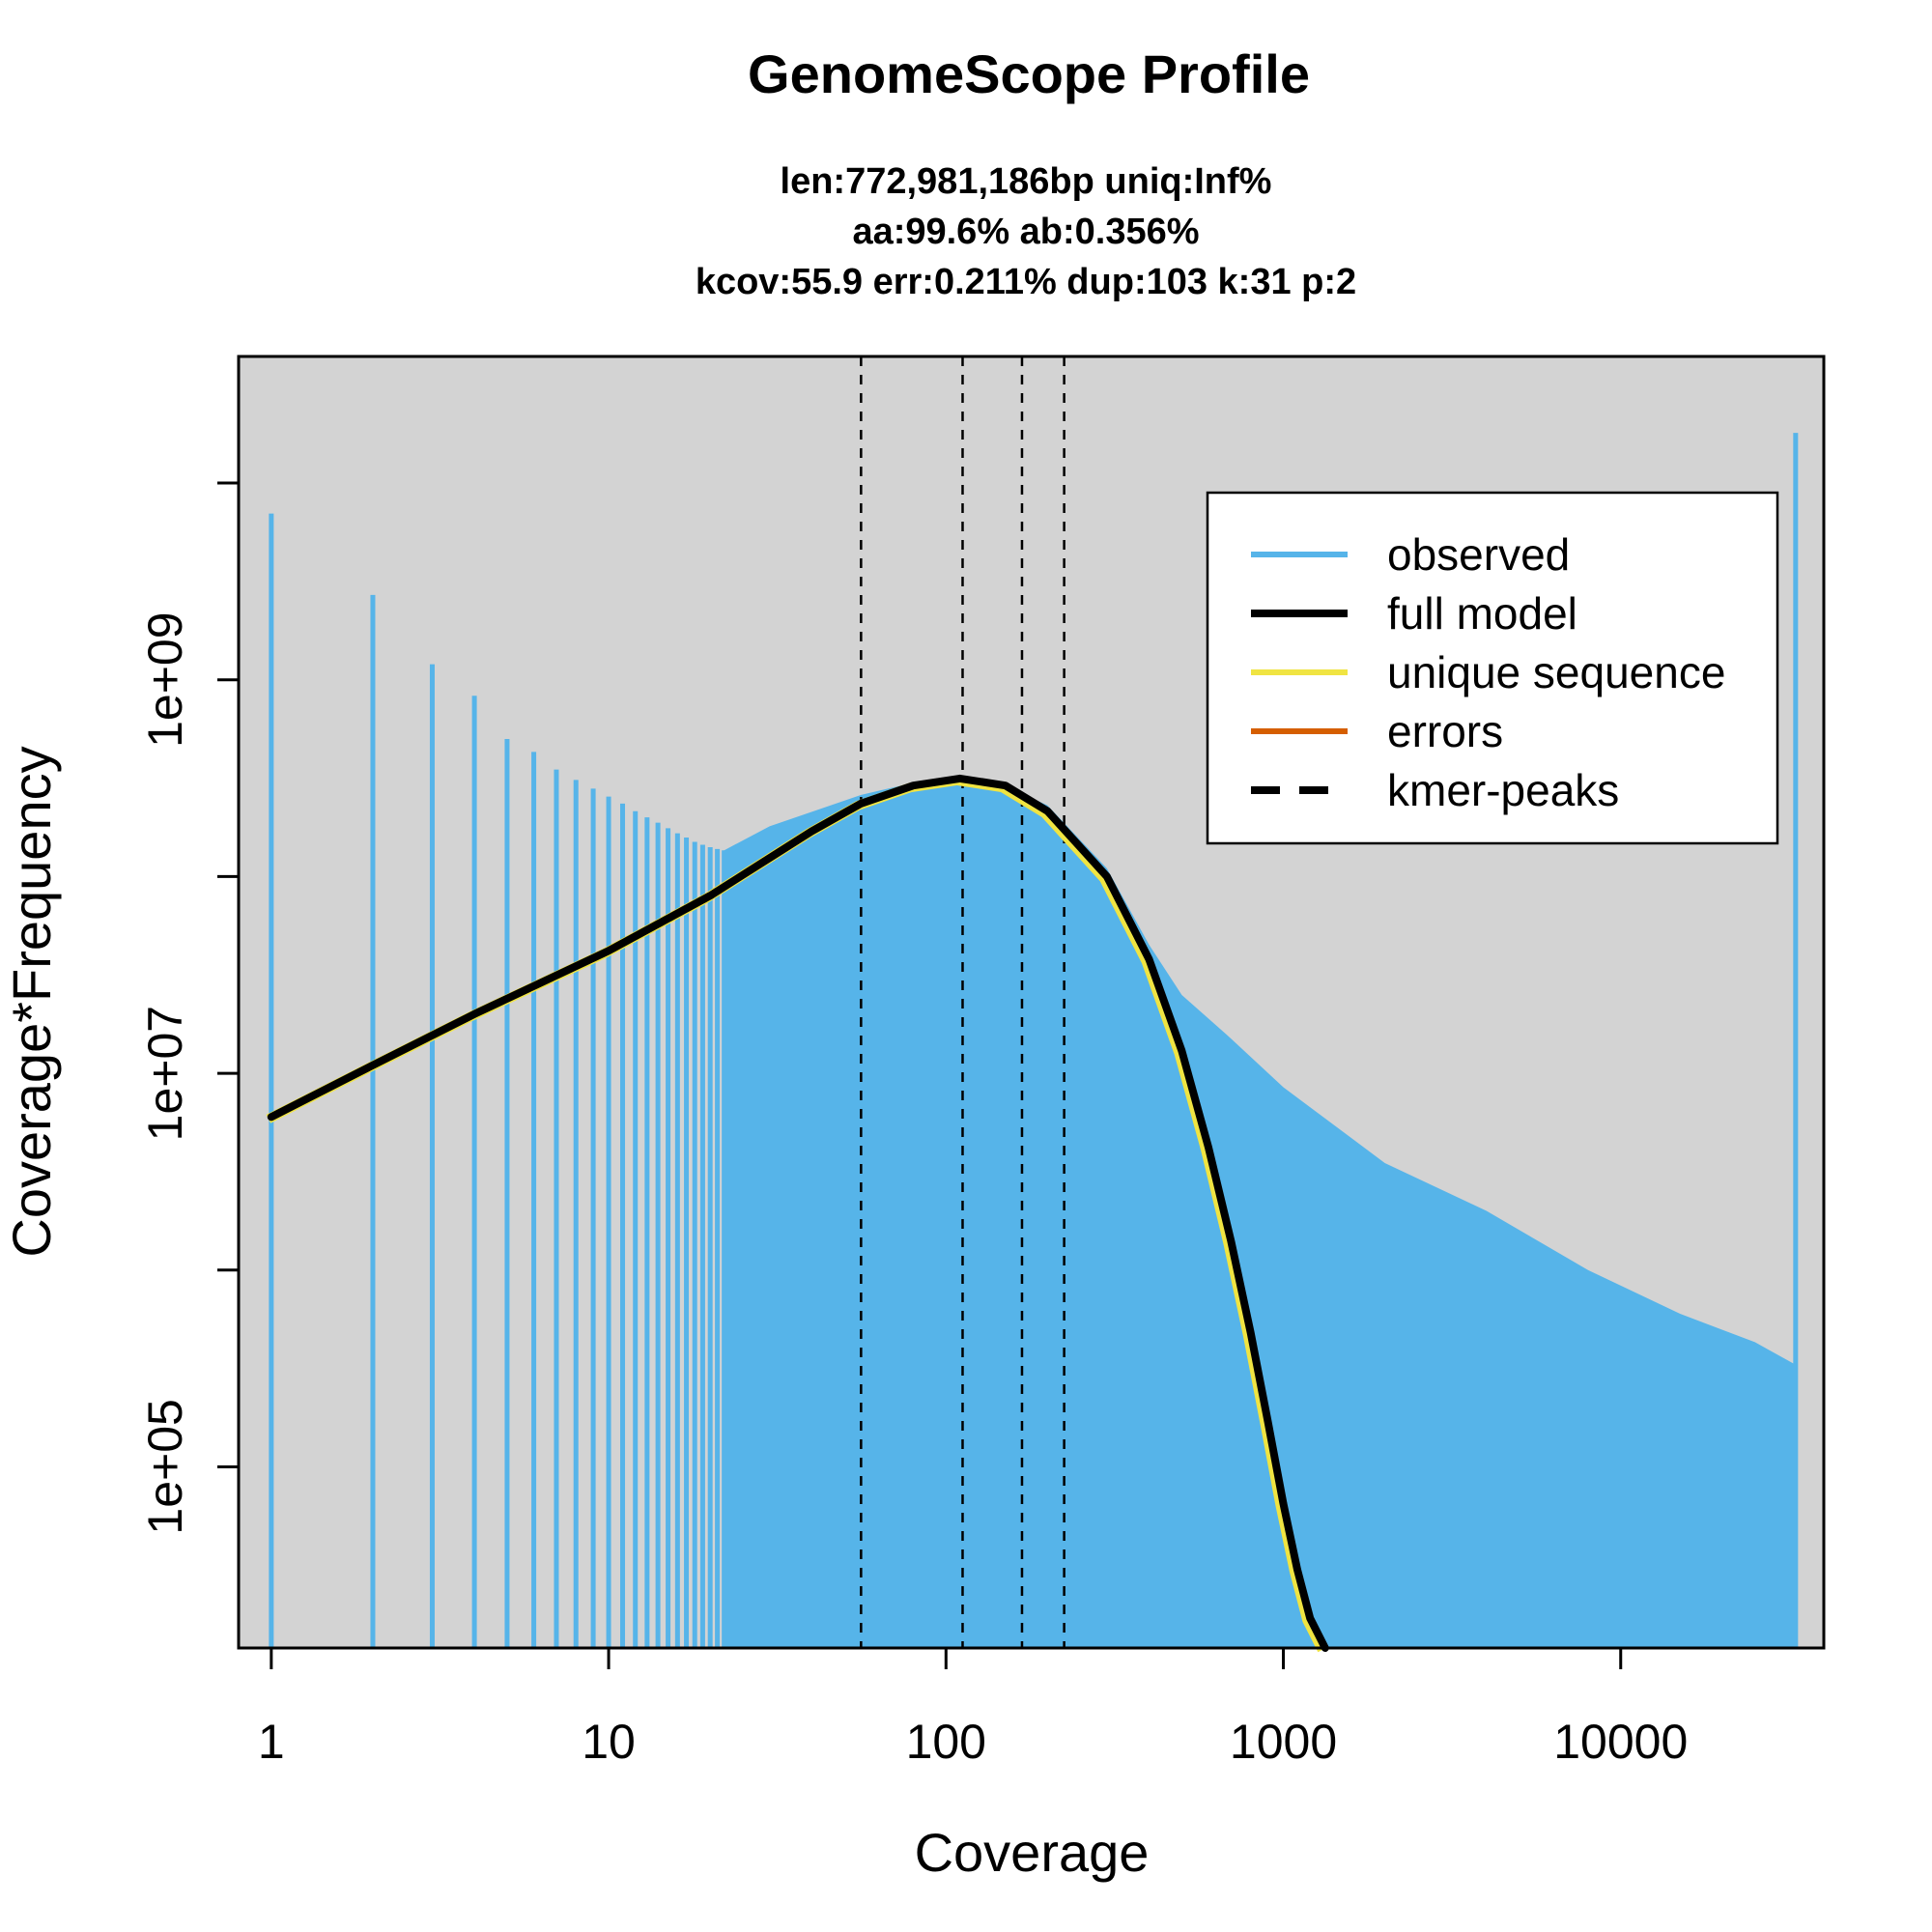 The width and height of the screenshot is (1932, 1932). What do you see at coordinates (962, 1002) in the screenshot?
I see `kmer-peak-lines` at bounding box center [962, 1002].